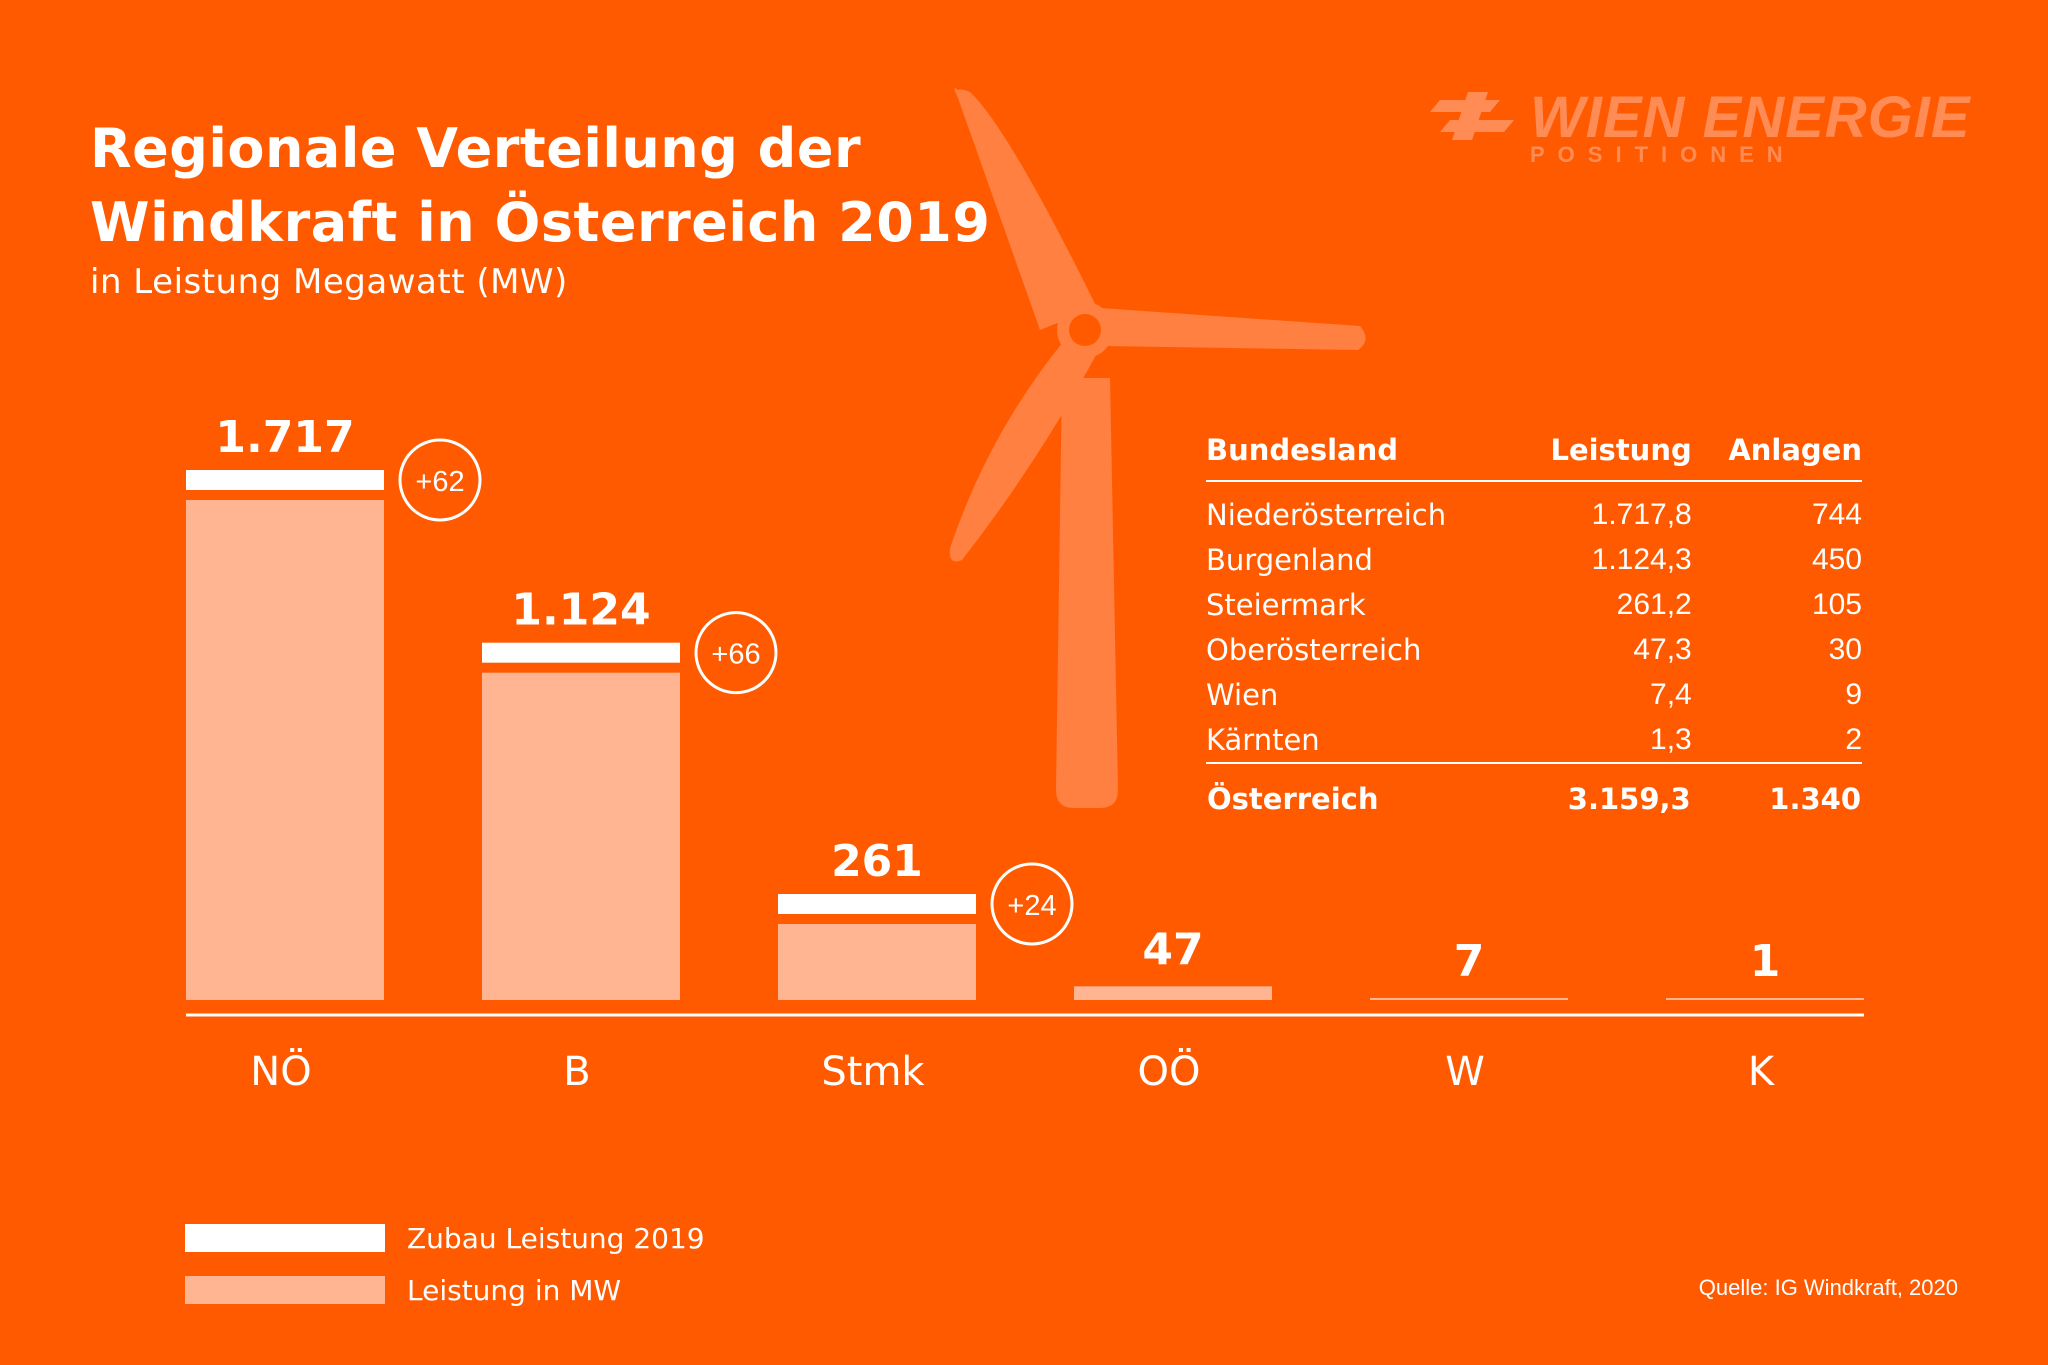 Image resolution: width=2048 pixels, height=1365 pixels. What do you see at coordinates (1534, 604) in the screenshot?
I see `table-row: Steiermark 261,2 105` at bounding box center [1534, 604].